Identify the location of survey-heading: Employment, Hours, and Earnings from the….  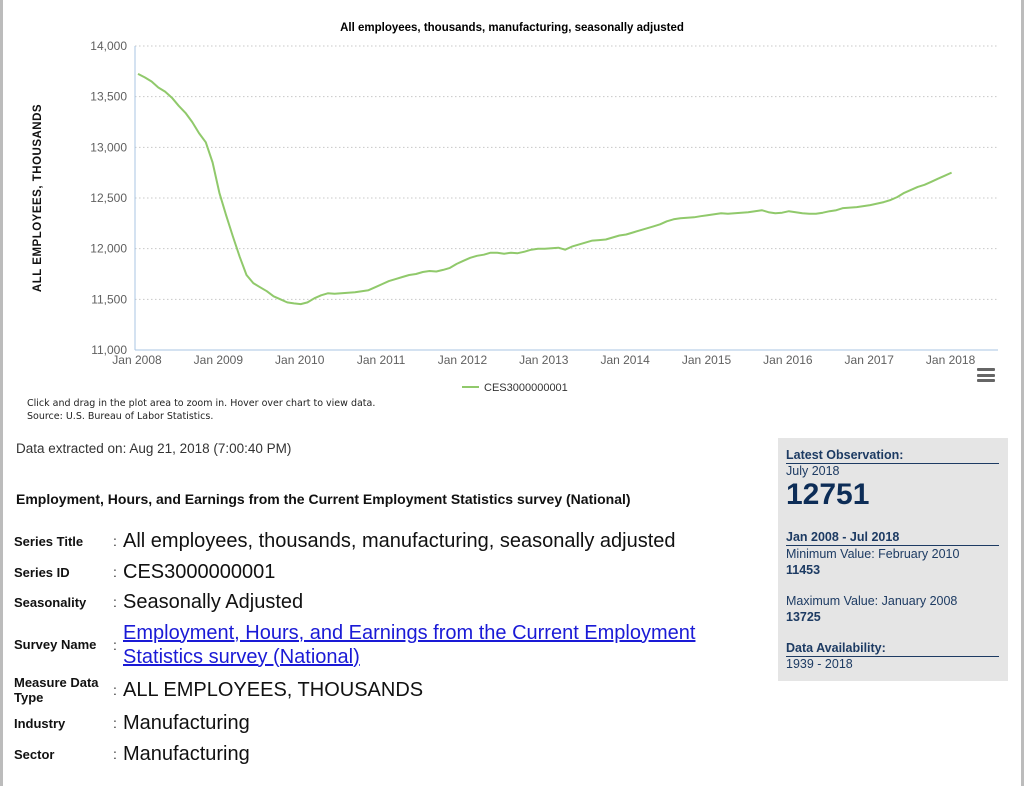
(323, 499).